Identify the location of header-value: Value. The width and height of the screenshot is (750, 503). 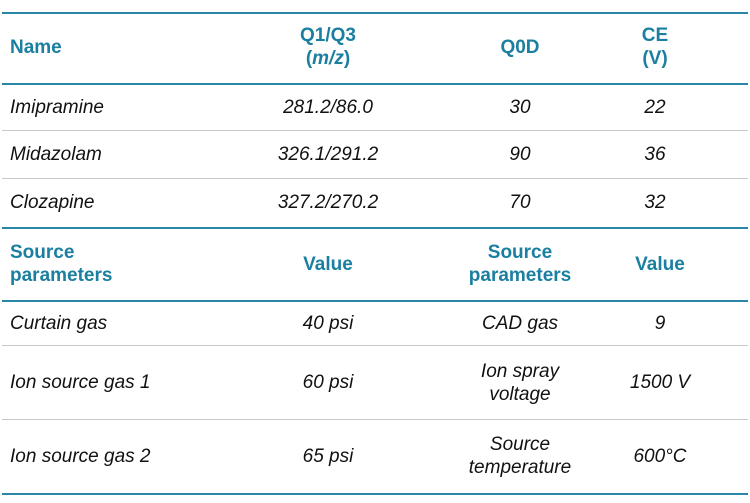
(328, 264).